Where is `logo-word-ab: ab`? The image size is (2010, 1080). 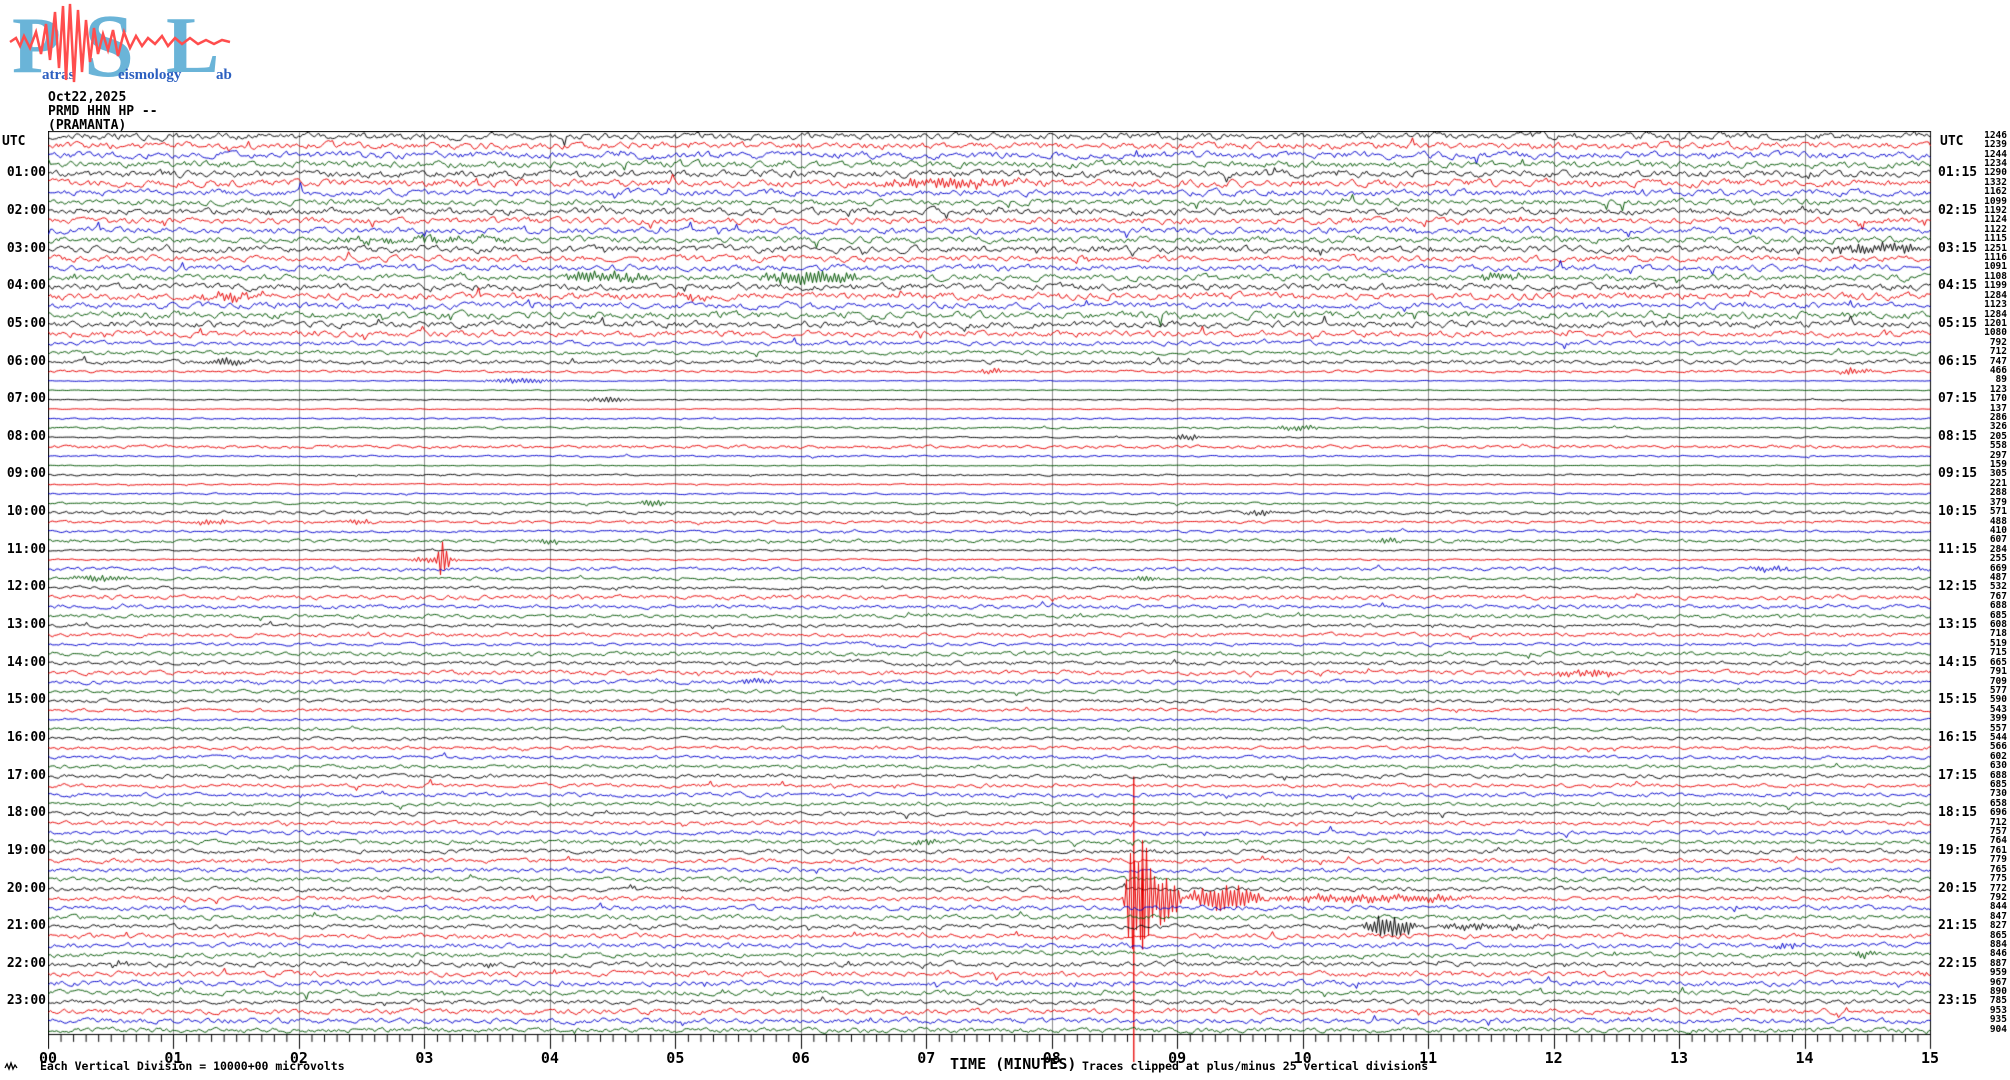 logo-word-ab: ab is located at coordinates (224, 75).